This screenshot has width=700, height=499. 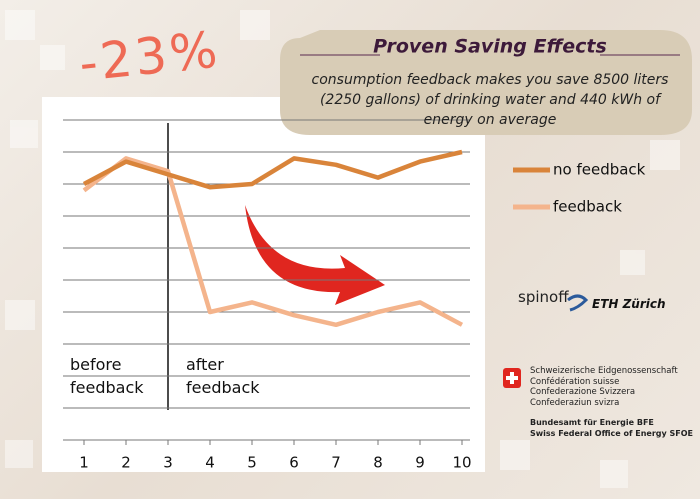 What do you see at coordinates (149, 56) in the screenshot?
I see `annotation: -23%` at bounding box center [149, 56].